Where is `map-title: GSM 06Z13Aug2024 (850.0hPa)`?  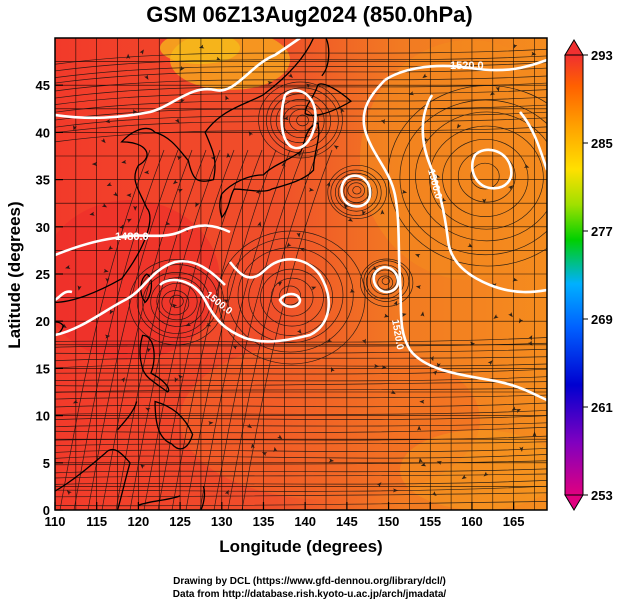
map-title: GSM 06Z13Aug2024 (850.0hPa) is located at coordinates (309, 14).